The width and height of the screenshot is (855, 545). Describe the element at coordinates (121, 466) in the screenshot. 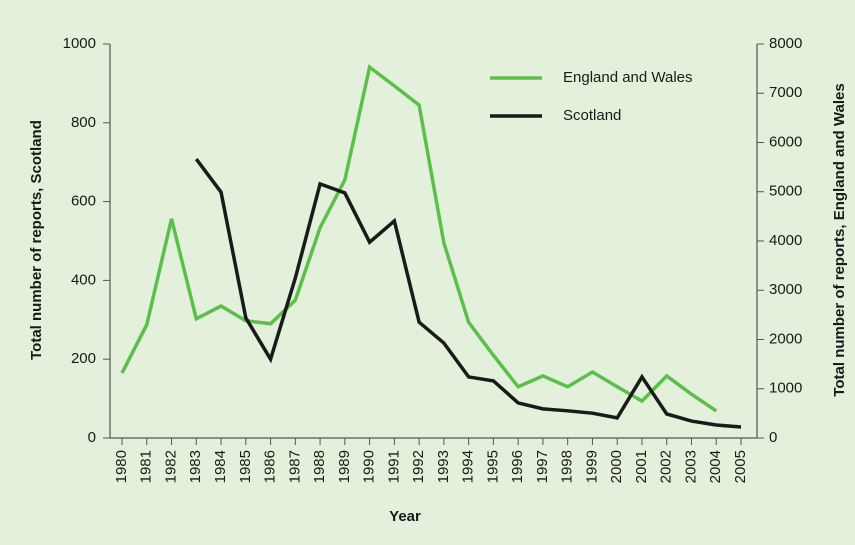

I see `x-tick-label: 1980` at that location.